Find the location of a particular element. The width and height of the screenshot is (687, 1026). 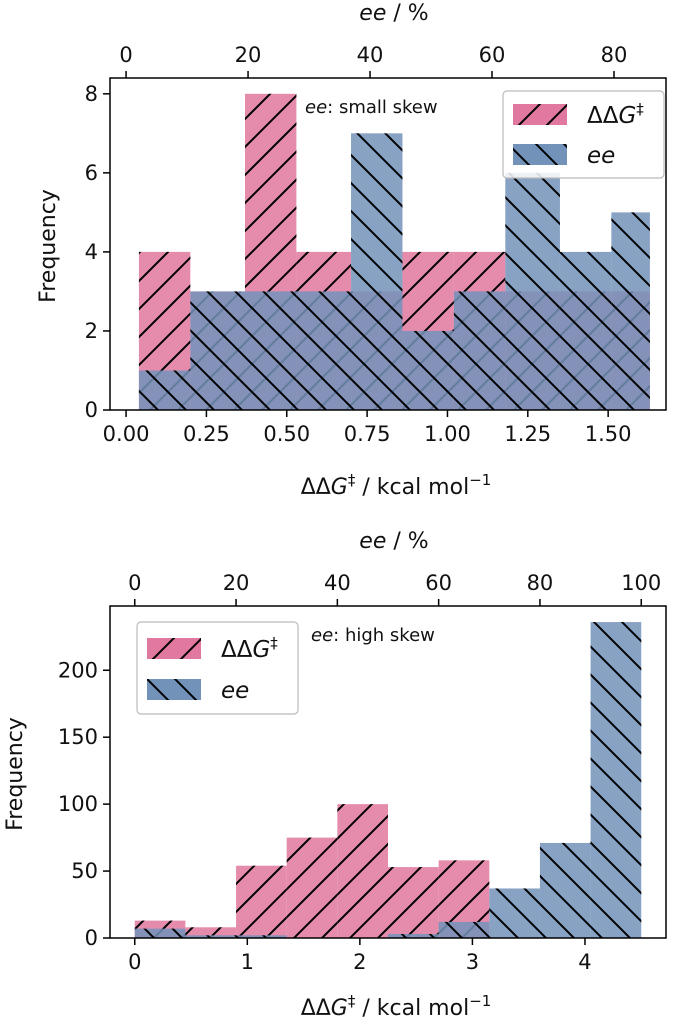

y-tick-label-4: 200 is located at coordinates (78, 670).